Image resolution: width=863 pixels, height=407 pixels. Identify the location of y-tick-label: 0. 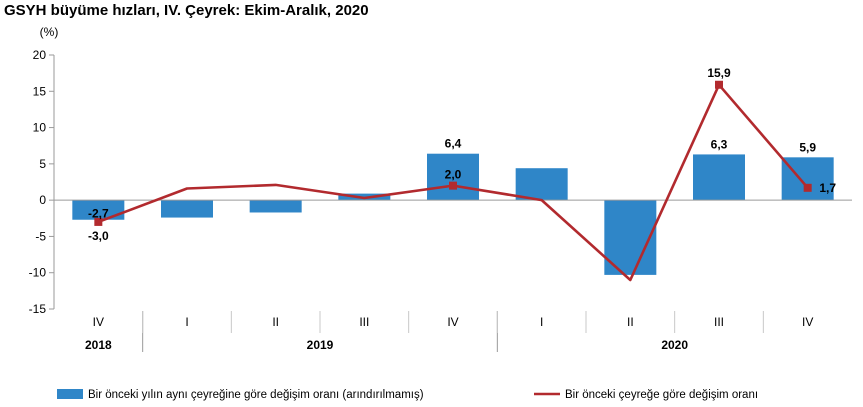
(42, 200).